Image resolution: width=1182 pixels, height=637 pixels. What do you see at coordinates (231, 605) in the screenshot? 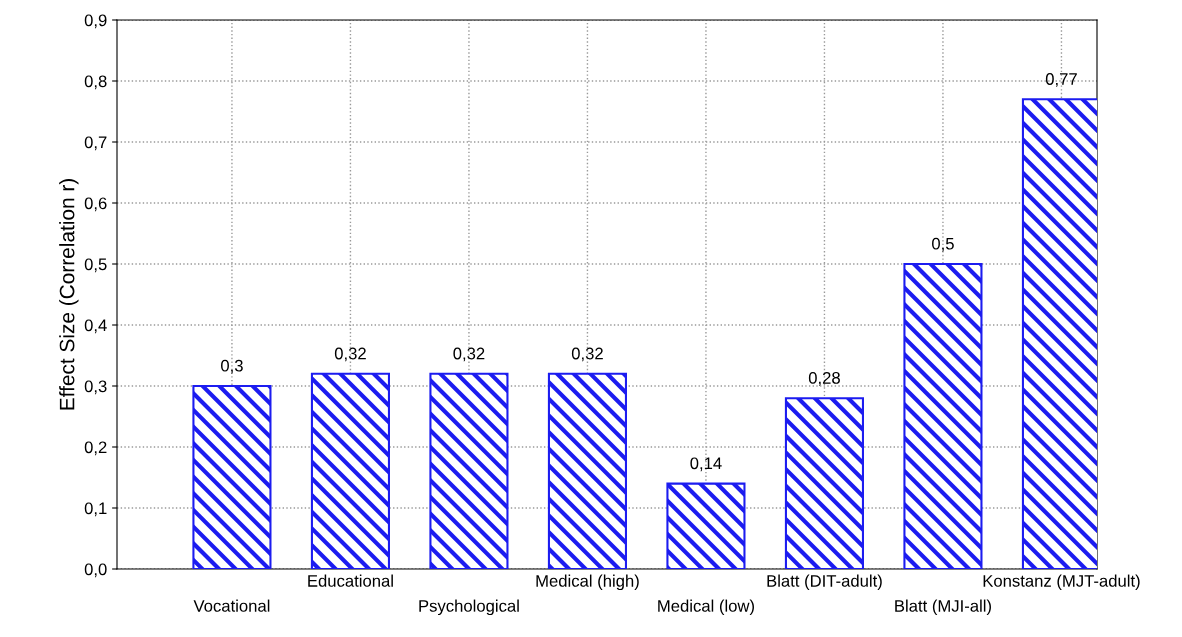
I see `x-tick-label: Vocational` at bounding box center [231, 605].